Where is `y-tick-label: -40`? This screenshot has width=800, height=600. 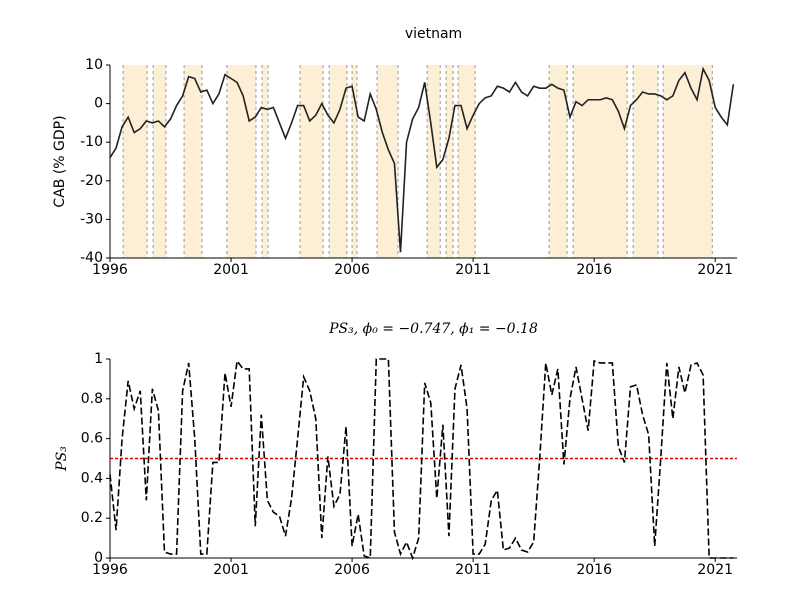 y-tick-label: -40 is located at coordinates (91, 258).